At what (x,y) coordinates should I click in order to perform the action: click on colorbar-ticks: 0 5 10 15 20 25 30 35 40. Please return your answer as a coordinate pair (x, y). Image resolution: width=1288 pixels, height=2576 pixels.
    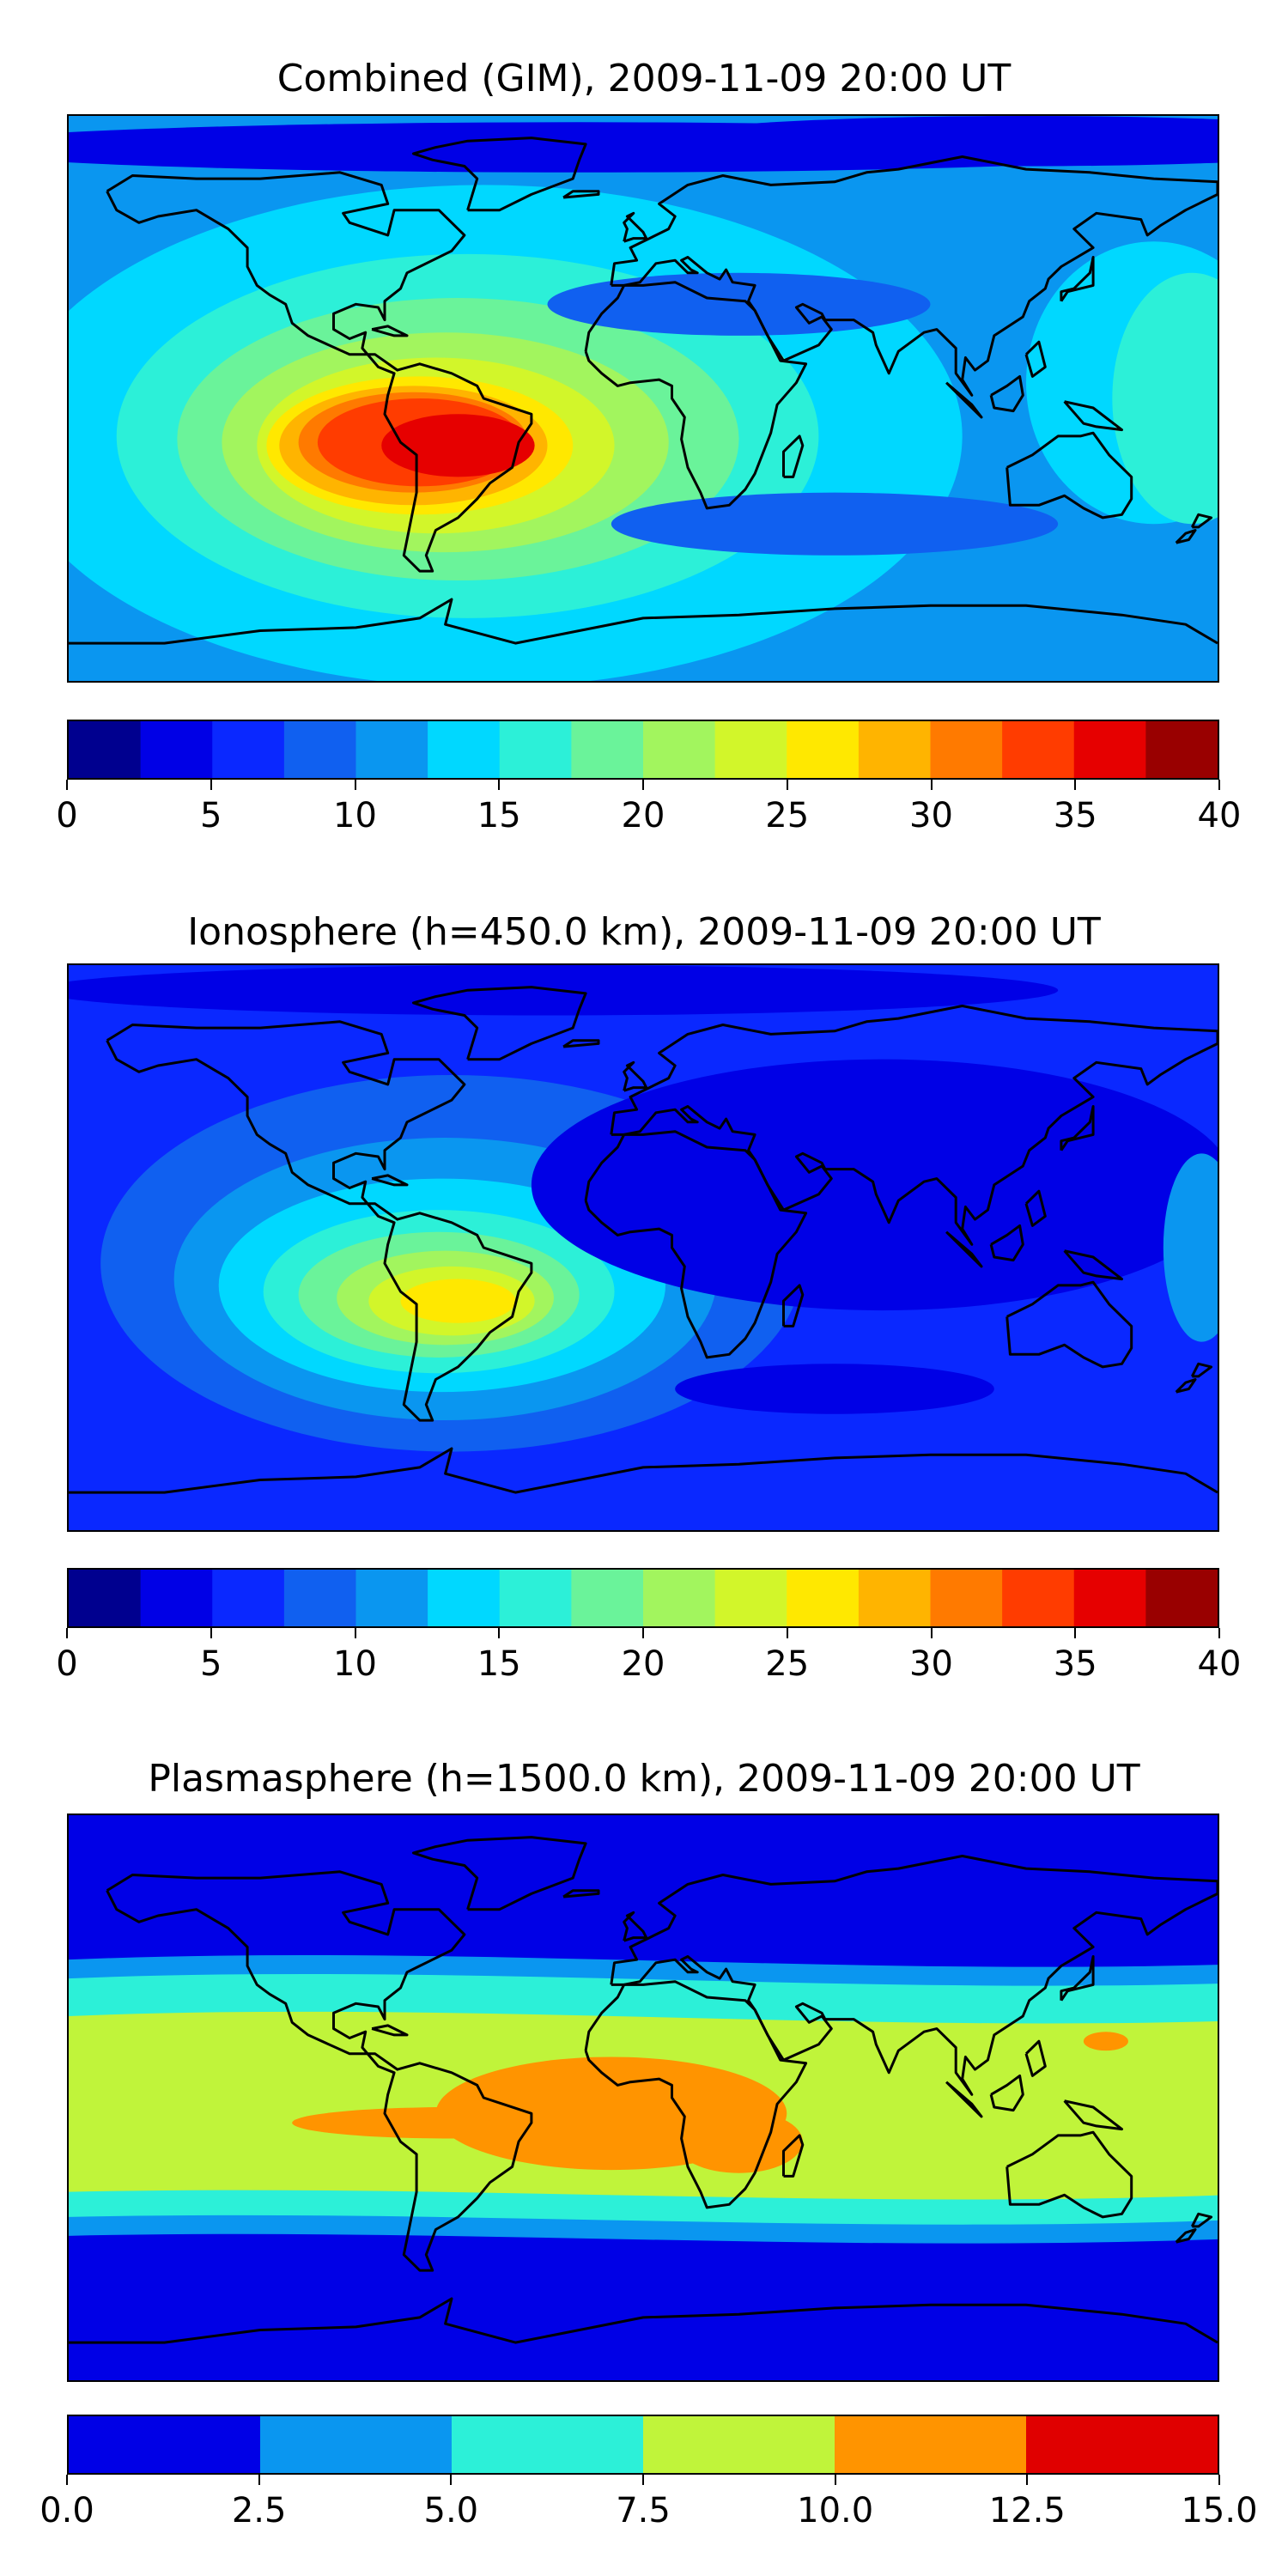
    Looking at the image, I should click on (649, 1658).